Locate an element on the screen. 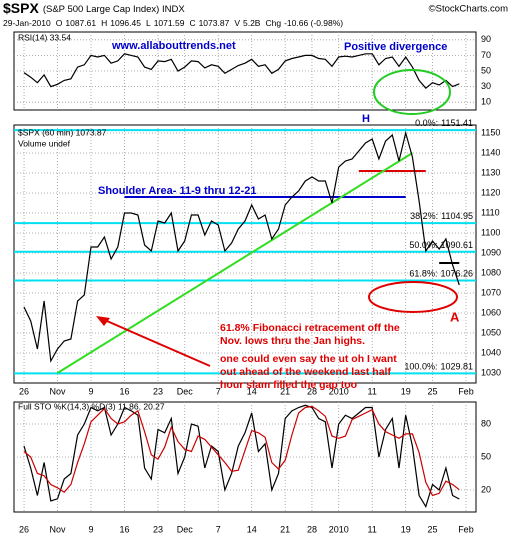 The width and height of the screenshot is (520, 540). quote-label: L is located at coordinates (148, 23).